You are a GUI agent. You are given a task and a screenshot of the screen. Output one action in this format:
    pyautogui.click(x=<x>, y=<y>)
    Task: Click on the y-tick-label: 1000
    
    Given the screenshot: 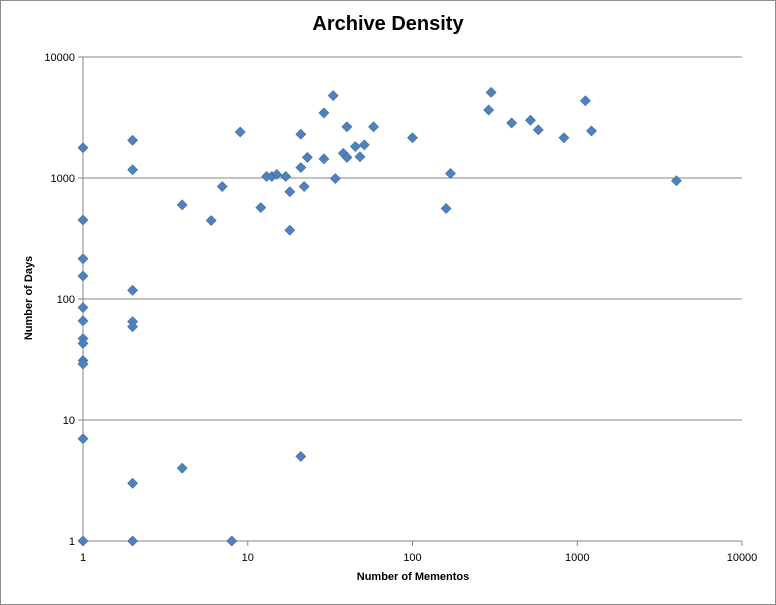 What is the action you would take?
    pyautogui.click(x=63, y=179)
    